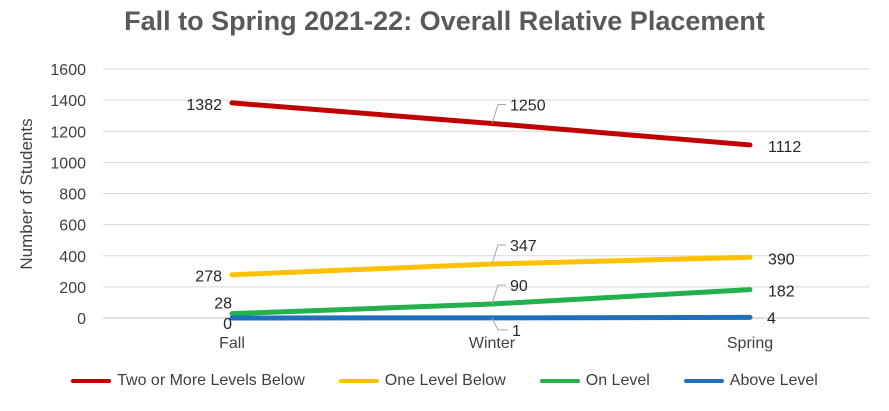  Describe the element at coordinates (617, 380) in the screenshot. I see `legend-label: On Level` at that location.